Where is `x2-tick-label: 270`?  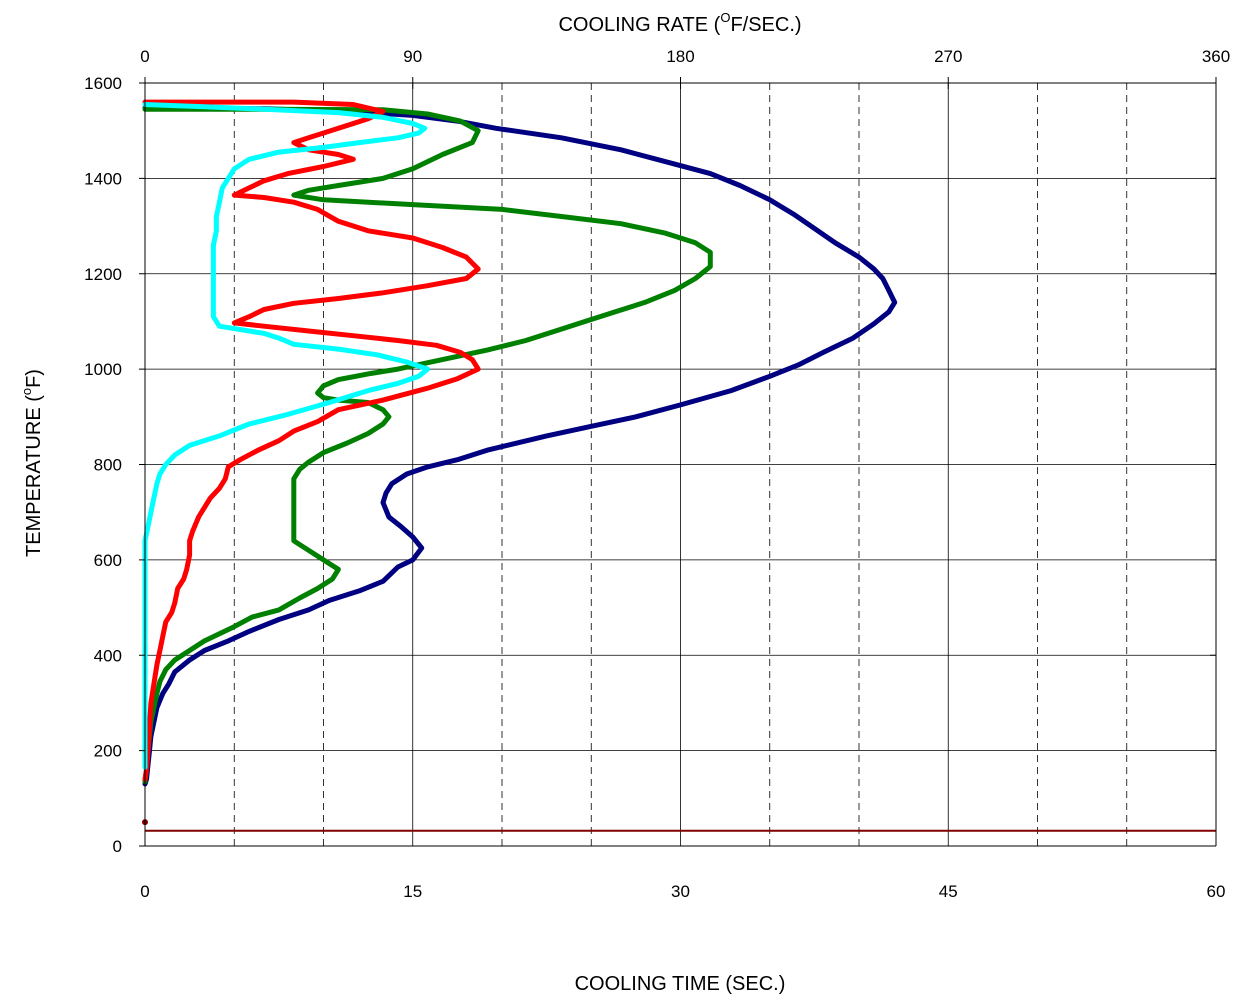 x2-tick-label: 270 is located at coordinates (948, 56).